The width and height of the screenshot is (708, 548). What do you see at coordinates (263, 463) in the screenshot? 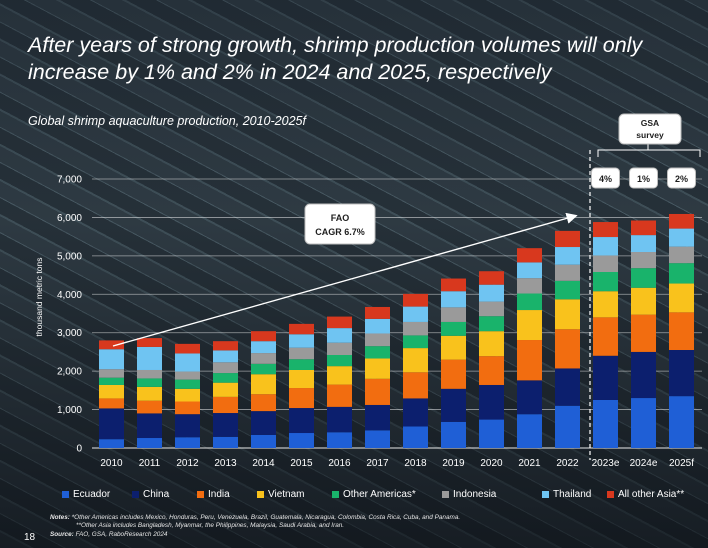
I see `x-tick-label: 2014` at bounding box center [263, 463].